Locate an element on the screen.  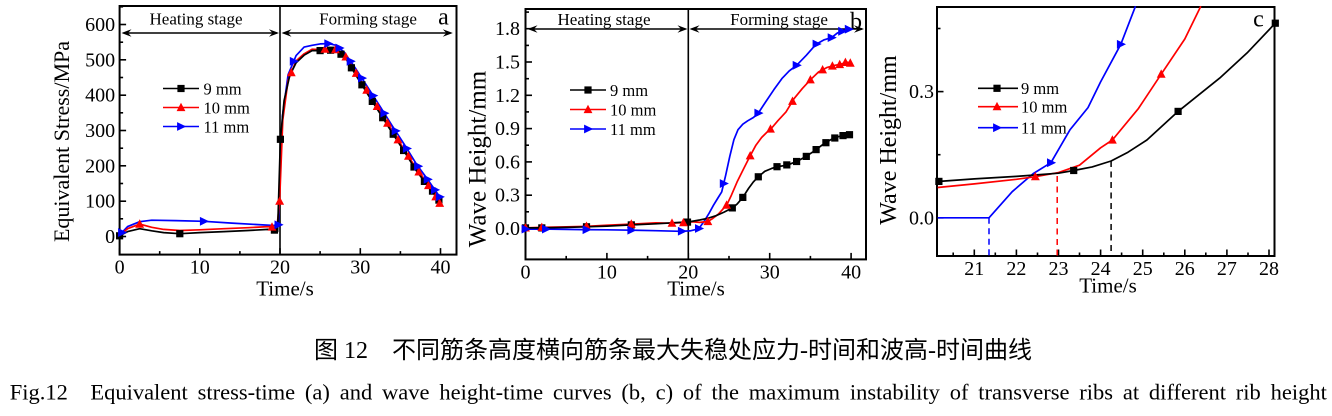
svg-text: a is located at coordinates (443, 18).